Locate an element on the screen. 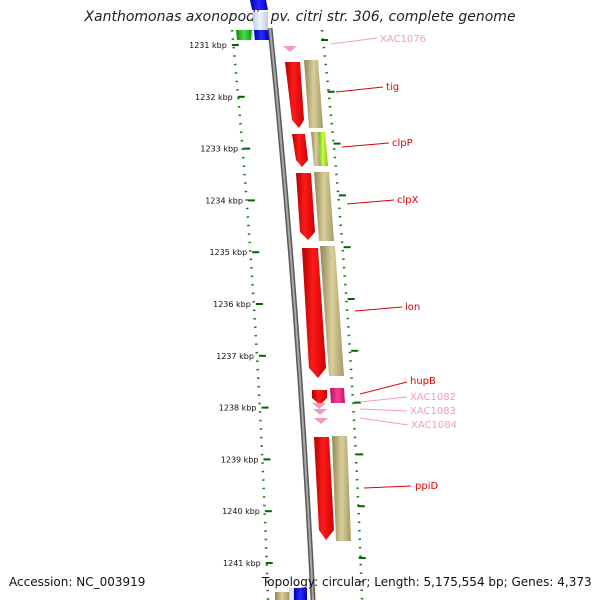 The height and width of the screenshot is (600, 600). scale-label: 1233 kbp is located at coordinates (219, 149).